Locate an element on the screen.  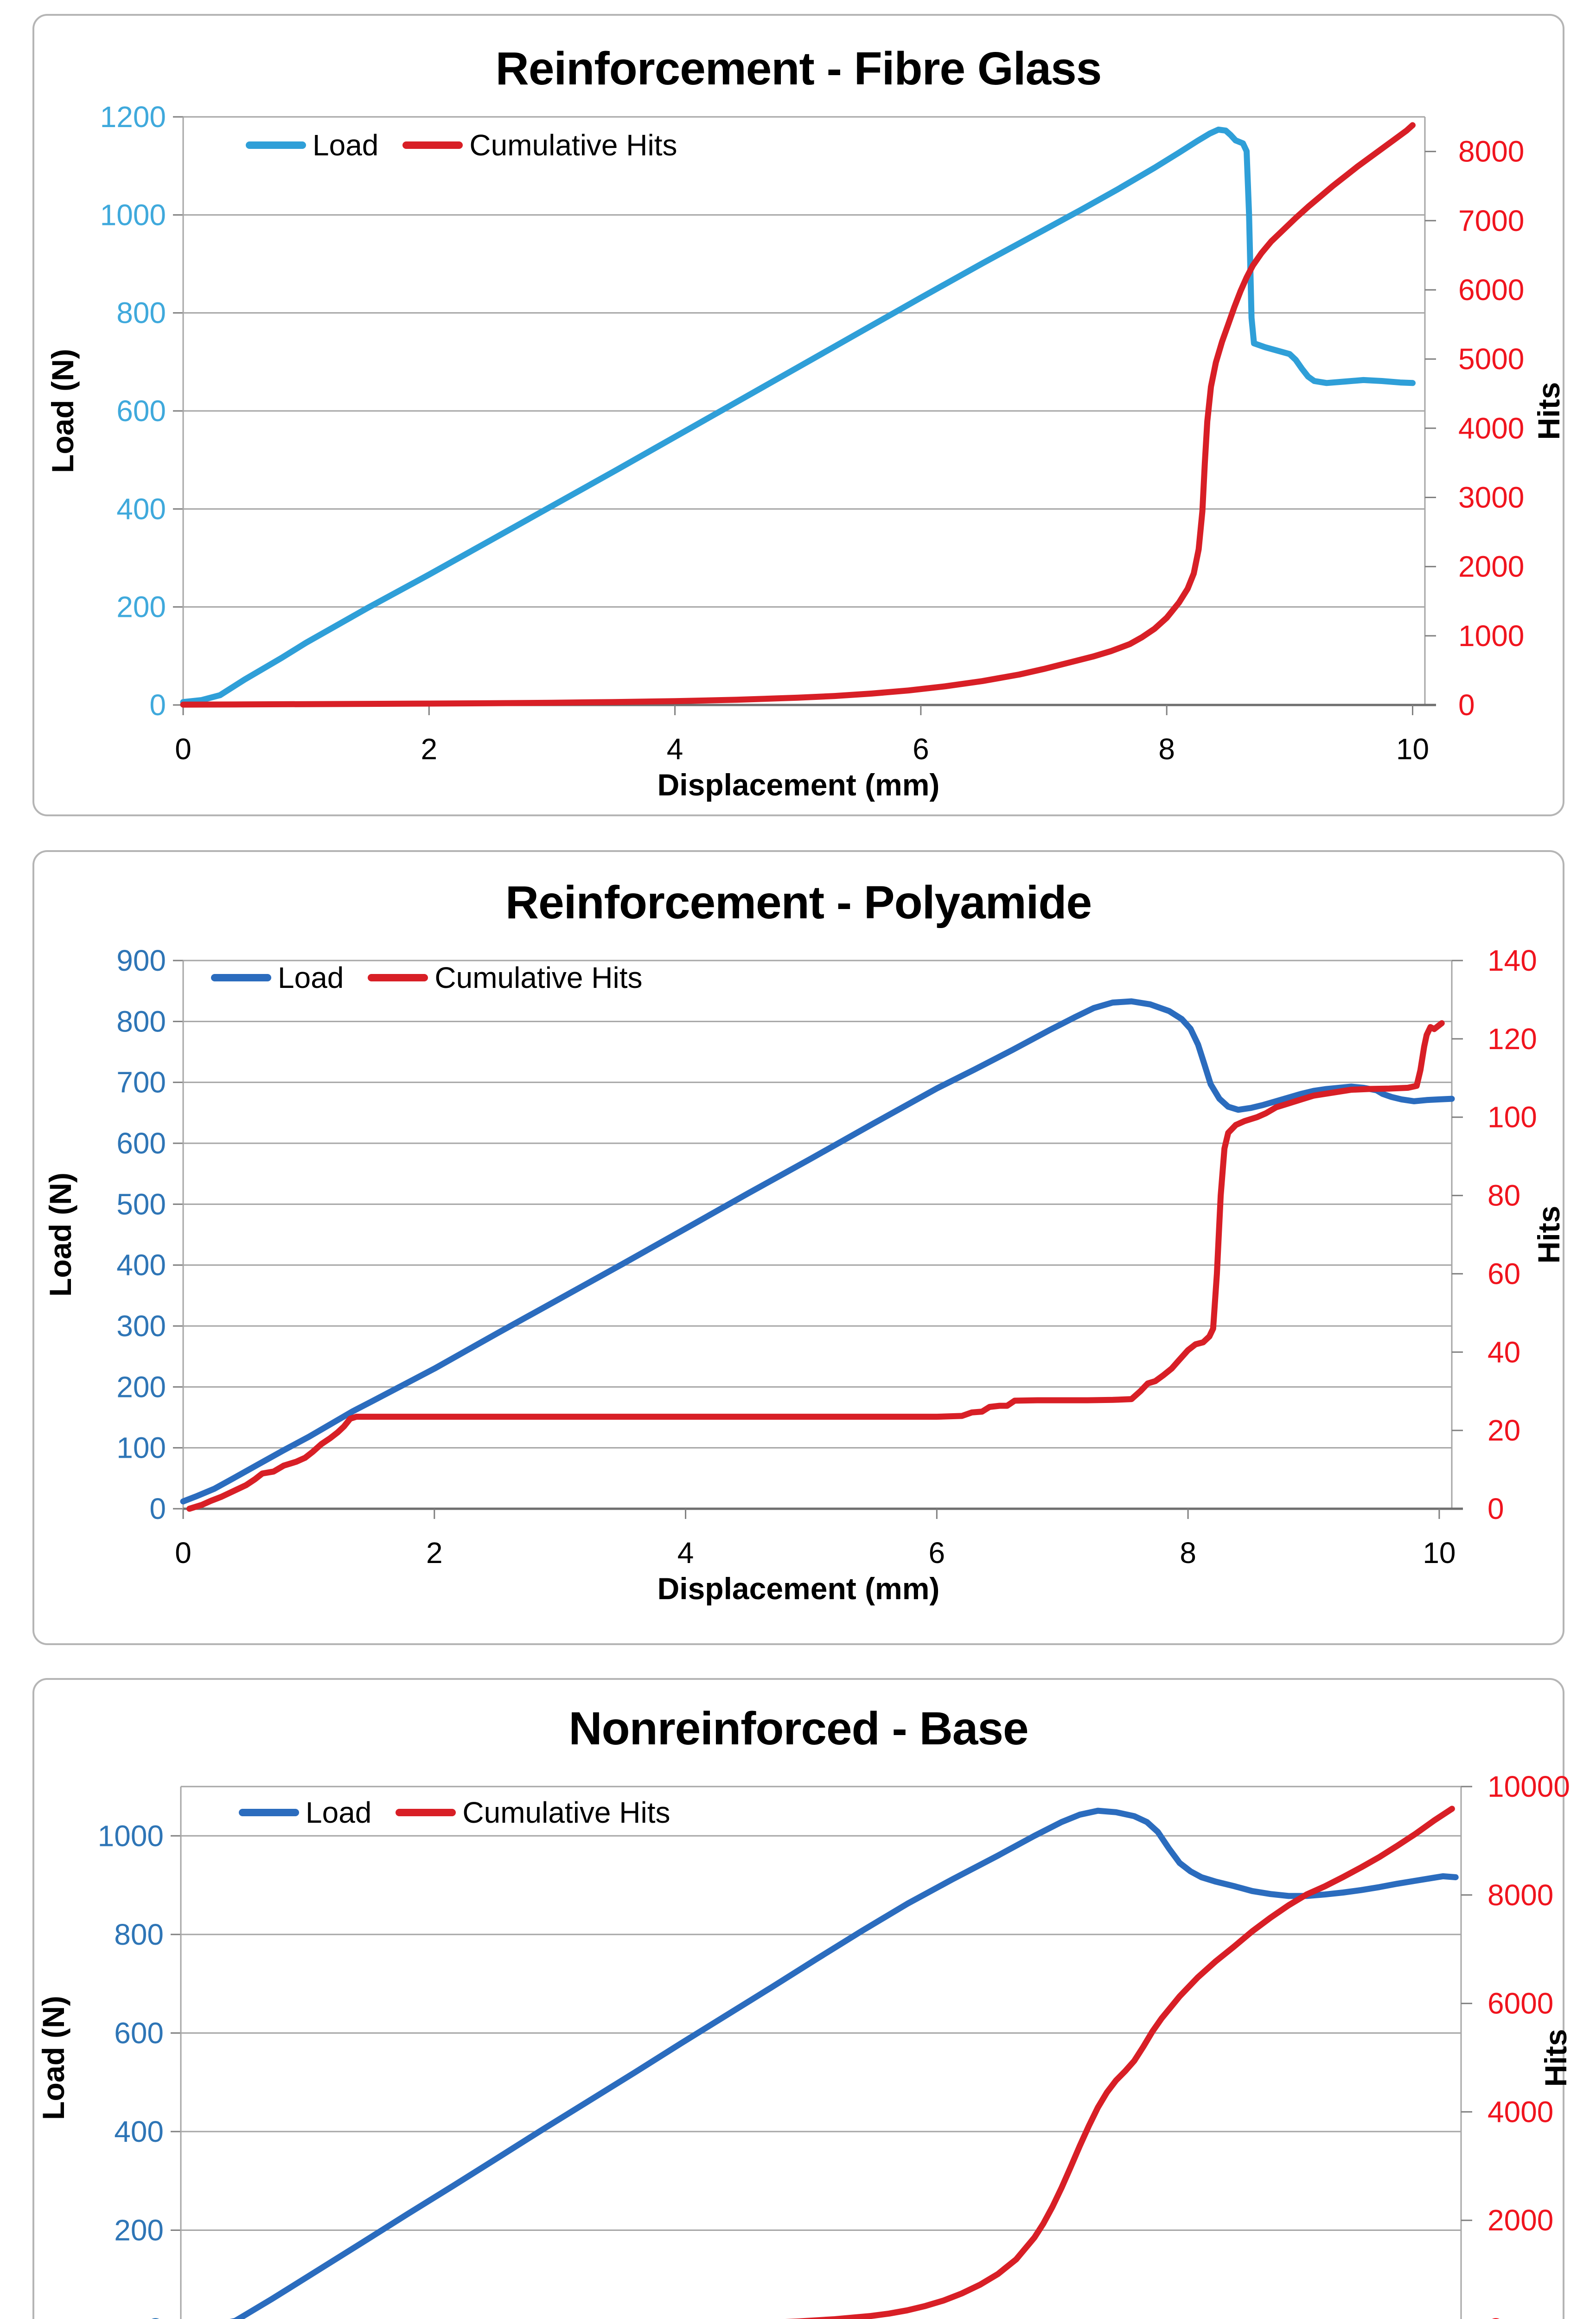
right-axis-tick-label: 10000 is located at coordinates (1528, 1786).